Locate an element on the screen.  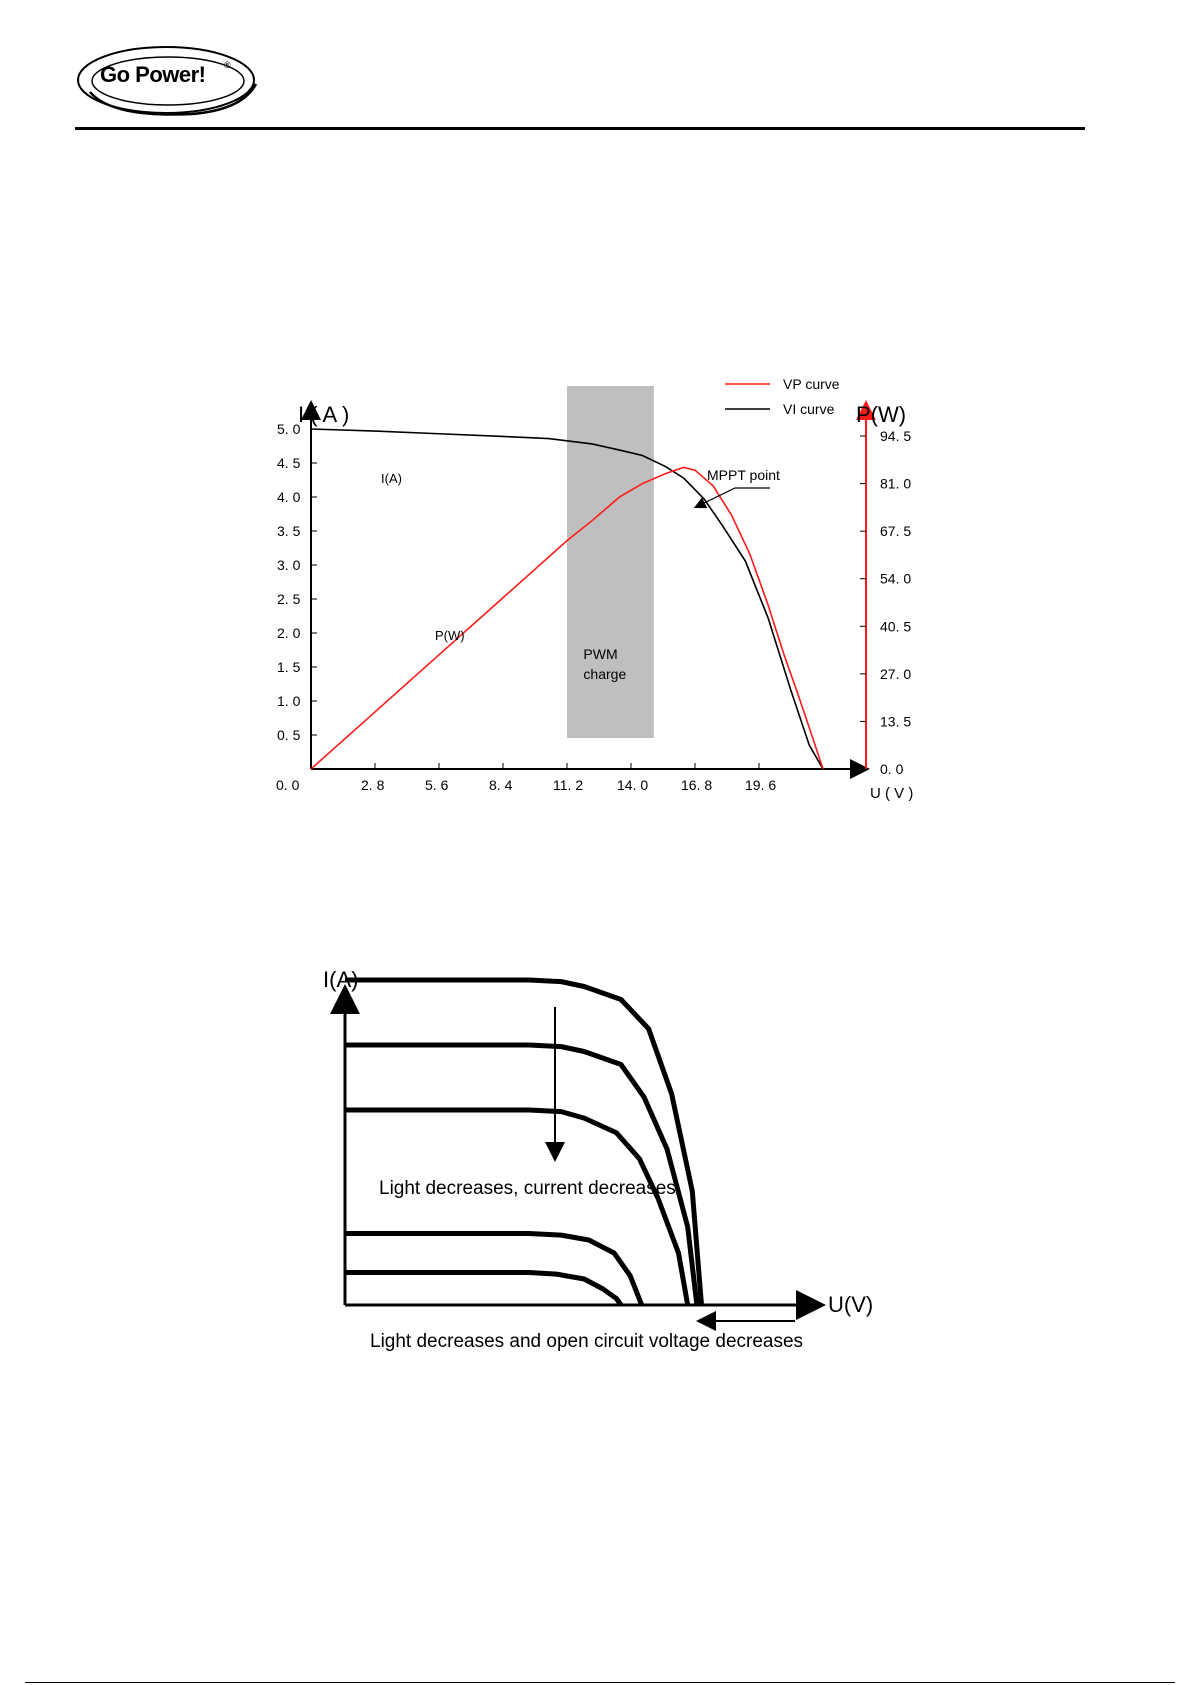
pwm-charge-region is located at coordinates (610, 562).